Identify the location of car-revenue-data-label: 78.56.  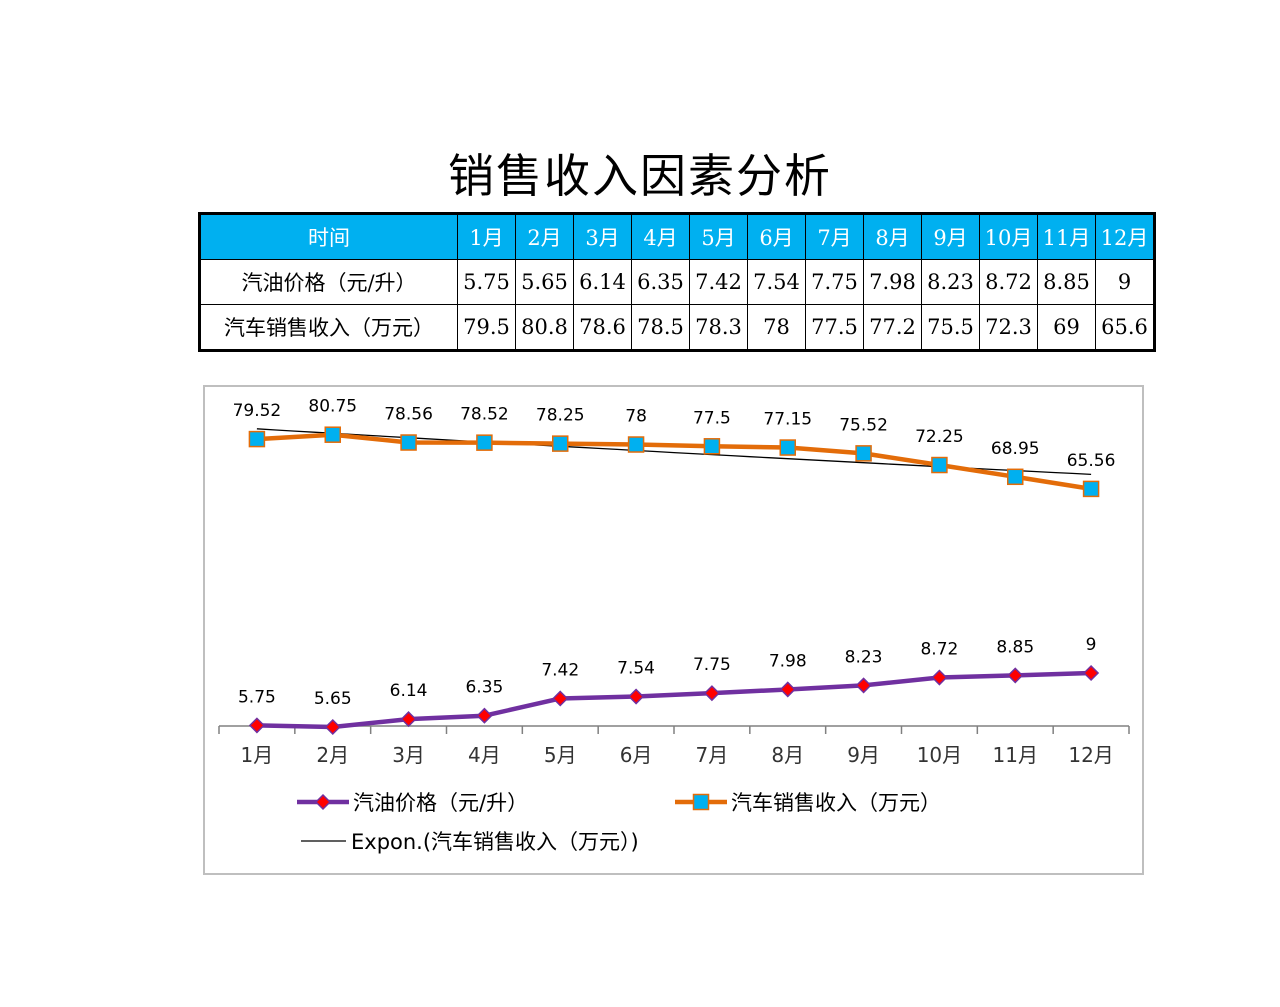
(408, 415).